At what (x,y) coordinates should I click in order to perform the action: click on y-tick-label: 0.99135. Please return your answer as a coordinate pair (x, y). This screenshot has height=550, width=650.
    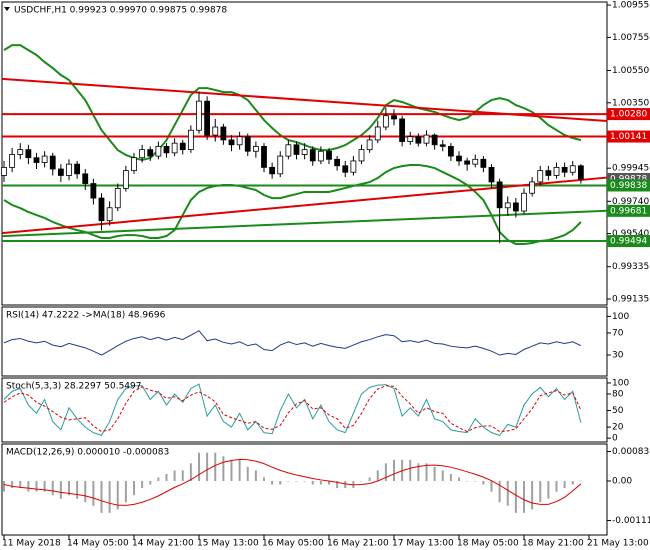
    Looking at the image, I should click on (630, 300).